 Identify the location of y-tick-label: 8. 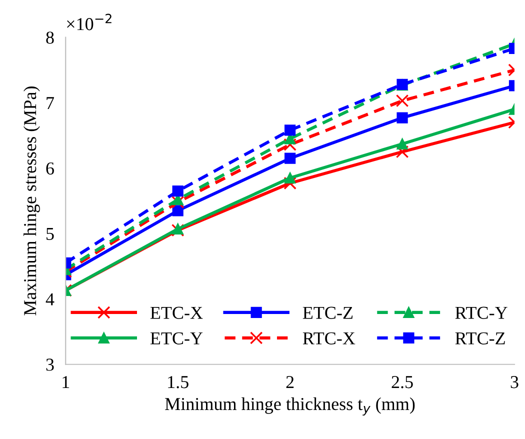
(50, 38).